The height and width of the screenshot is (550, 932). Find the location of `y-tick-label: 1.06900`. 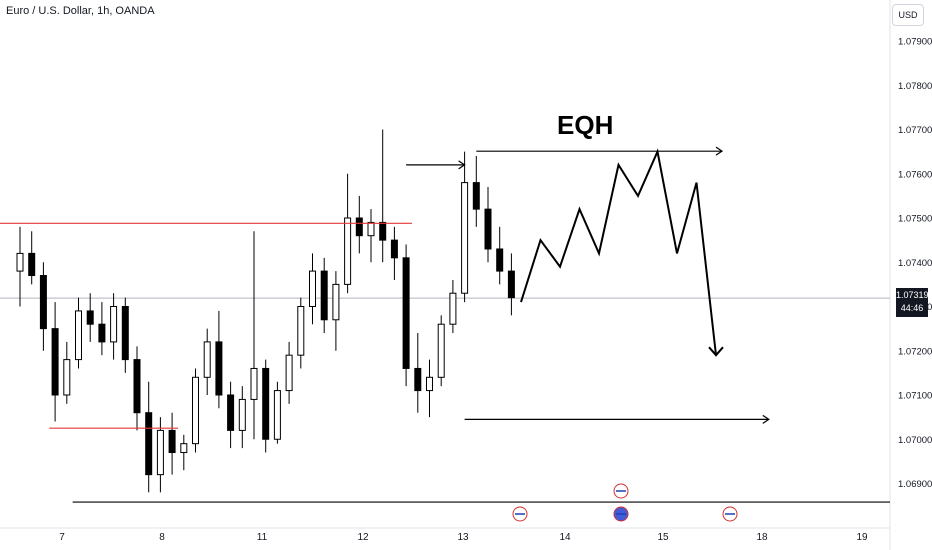

y-tick-label: 1.06900 is located at coordinates (915, 484).